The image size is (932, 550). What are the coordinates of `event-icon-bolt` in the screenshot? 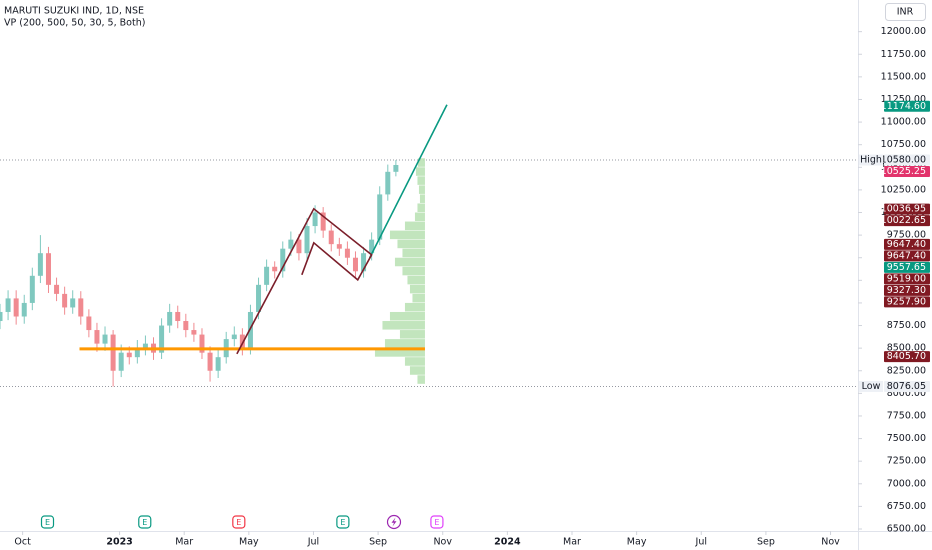 It's located at (394, 522).